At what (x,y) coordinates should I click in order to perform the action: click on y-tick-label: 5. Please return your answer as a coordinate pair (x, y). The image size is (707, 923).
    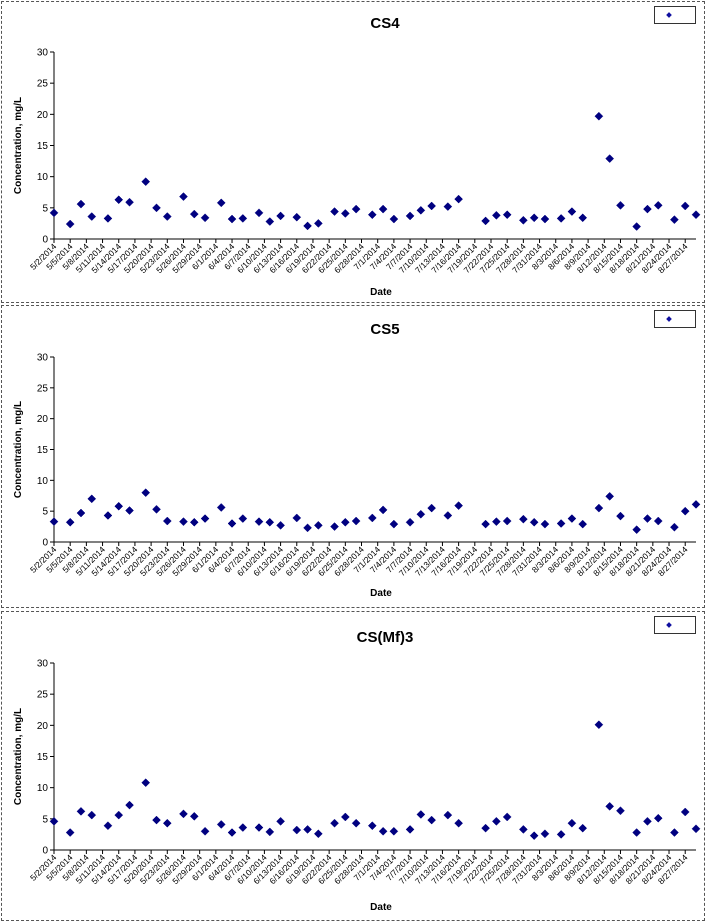
    Looking at the image, I should click on (45, 819).